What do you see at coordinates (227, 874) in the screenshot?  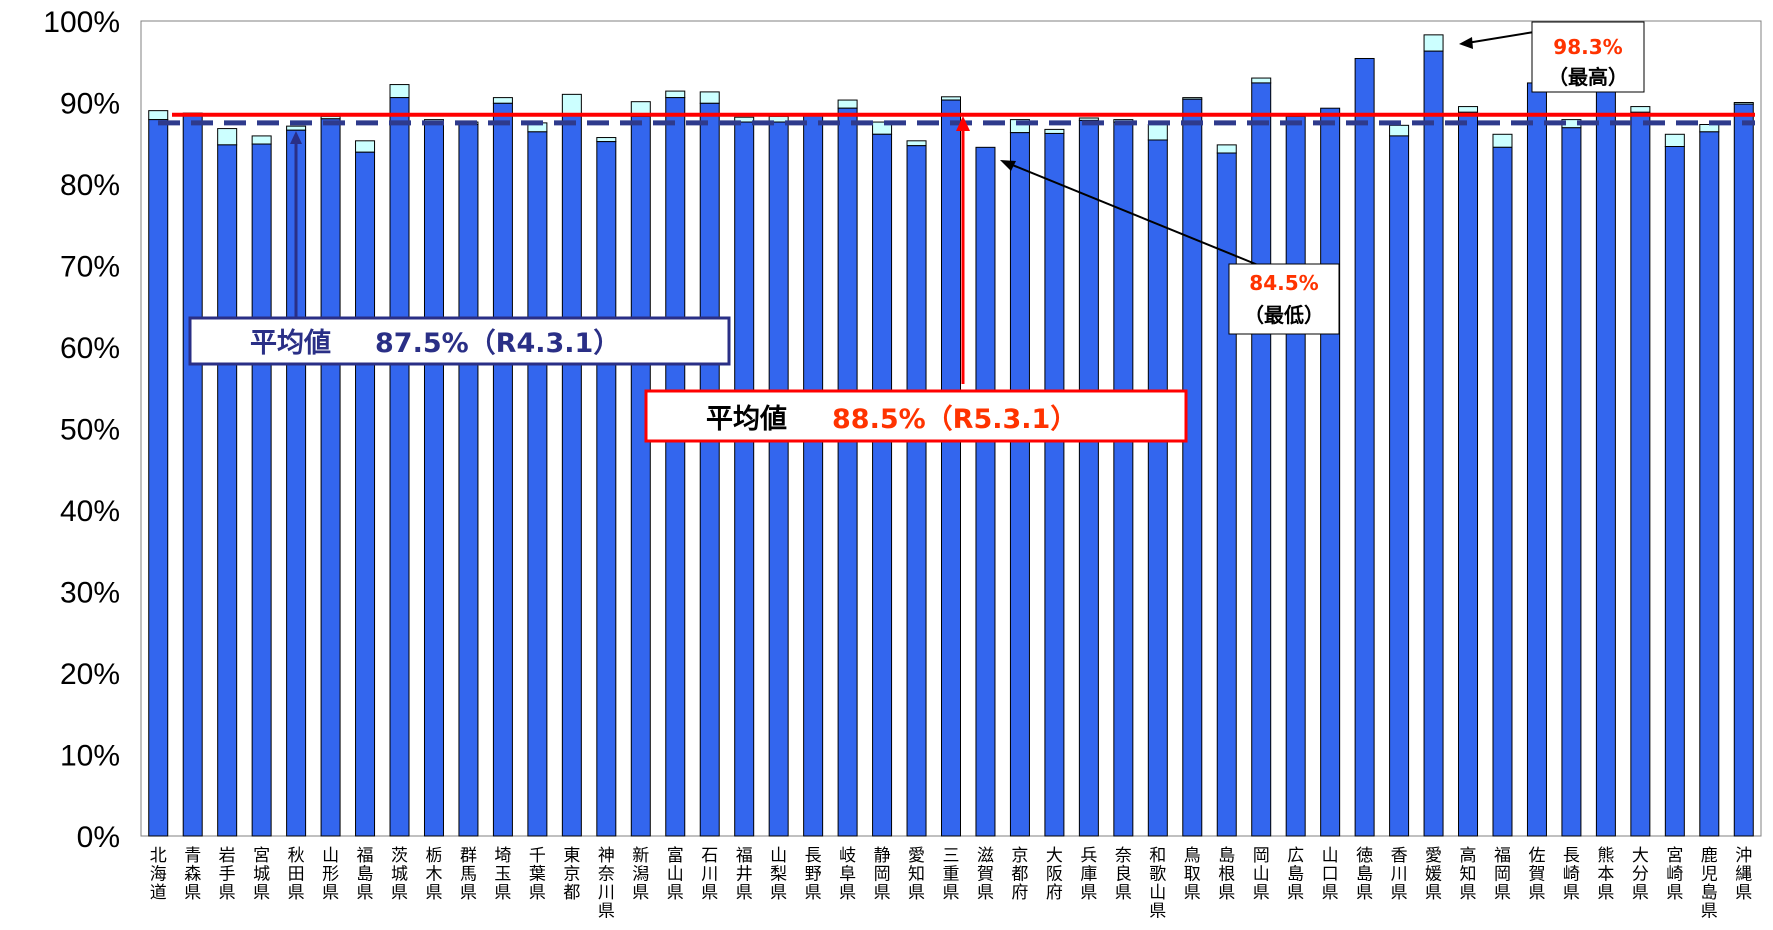 I see `x-tick-label: 岩手県` at bounding box center [227, 874].